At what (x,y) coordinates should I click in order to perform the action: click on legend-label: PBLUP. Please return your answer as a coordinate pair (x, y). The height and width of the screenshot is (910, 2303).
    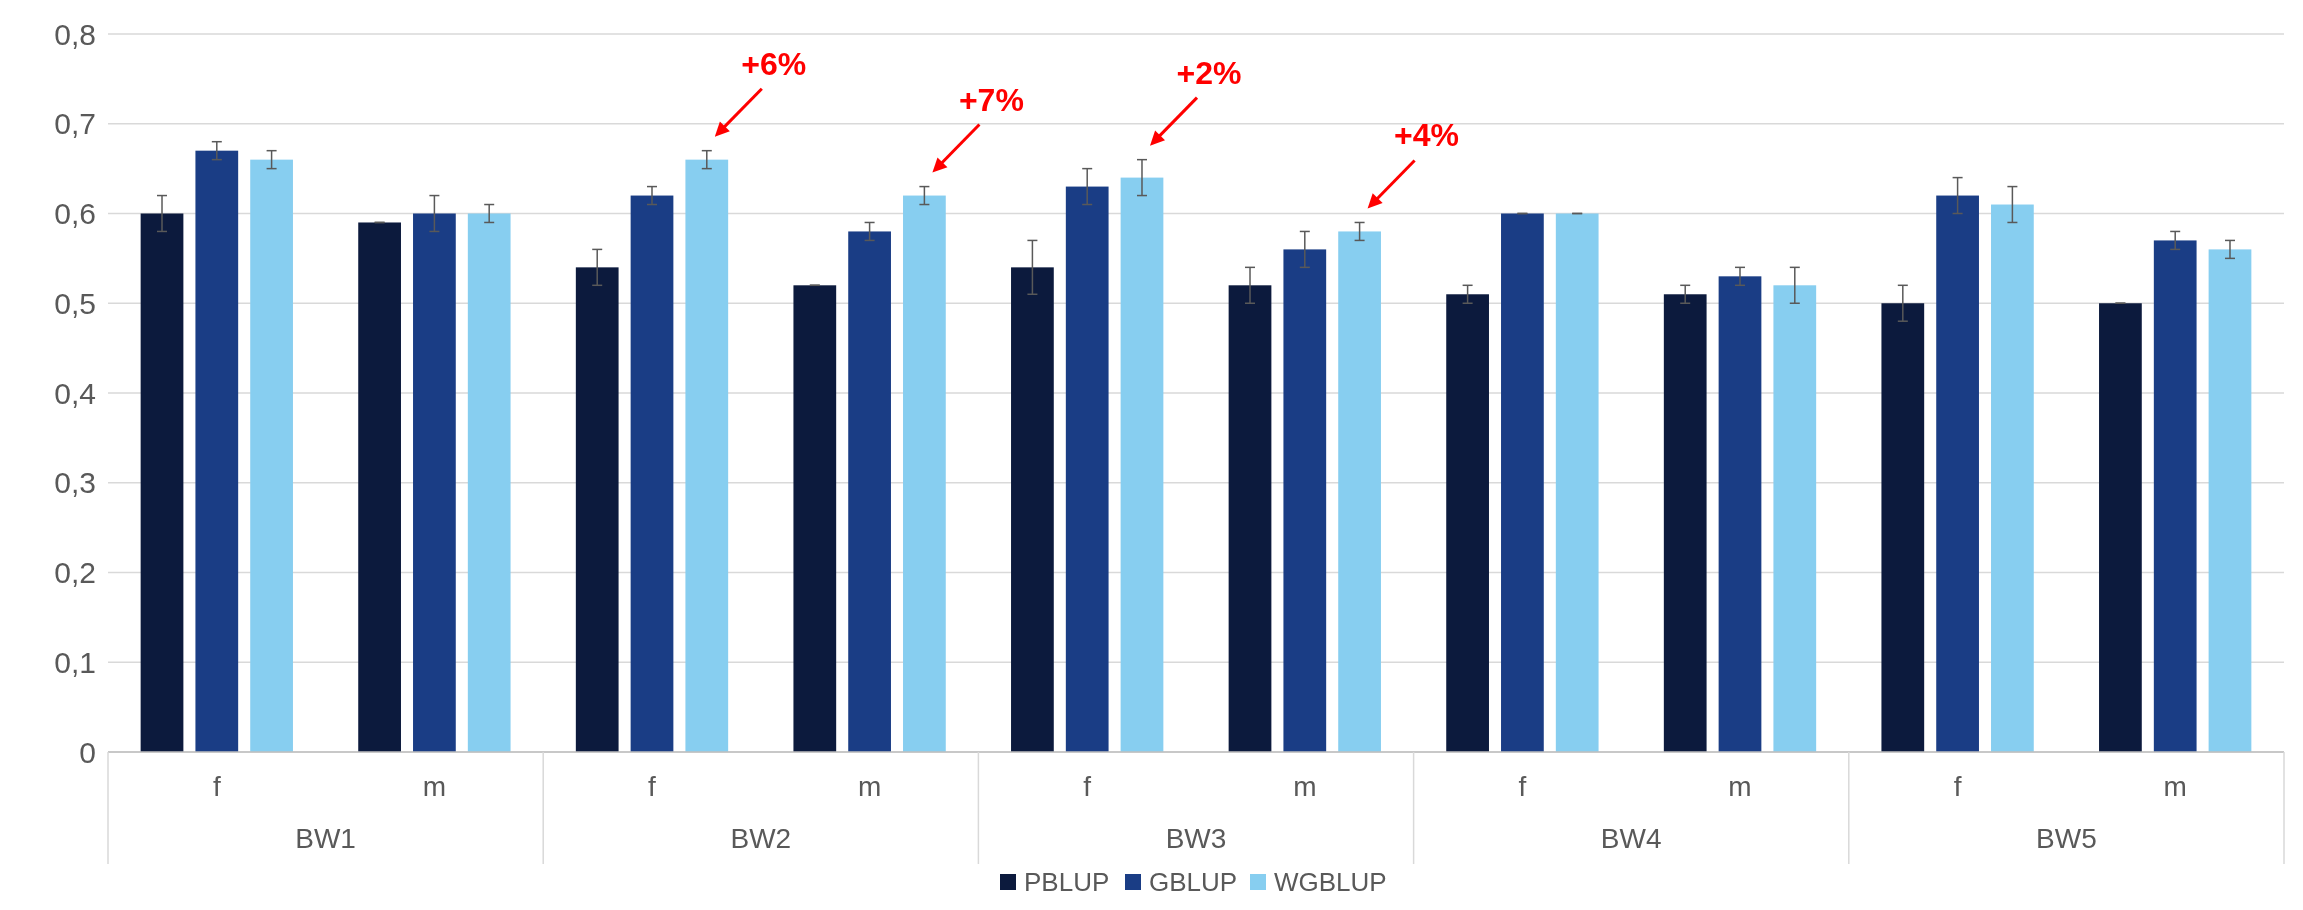
    Looking at the image, I should click on (1067, 882).